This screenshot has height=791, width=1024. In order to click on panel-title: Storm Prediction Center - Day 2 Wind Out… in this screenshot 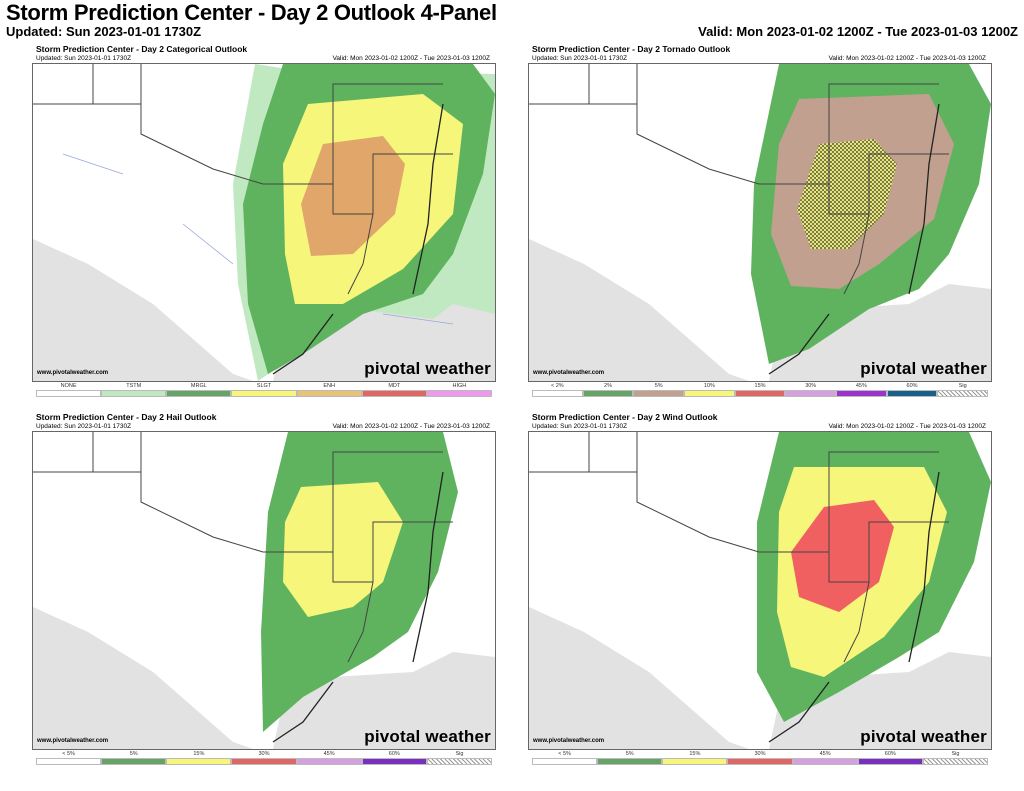, I will do `click(625, 417)`.